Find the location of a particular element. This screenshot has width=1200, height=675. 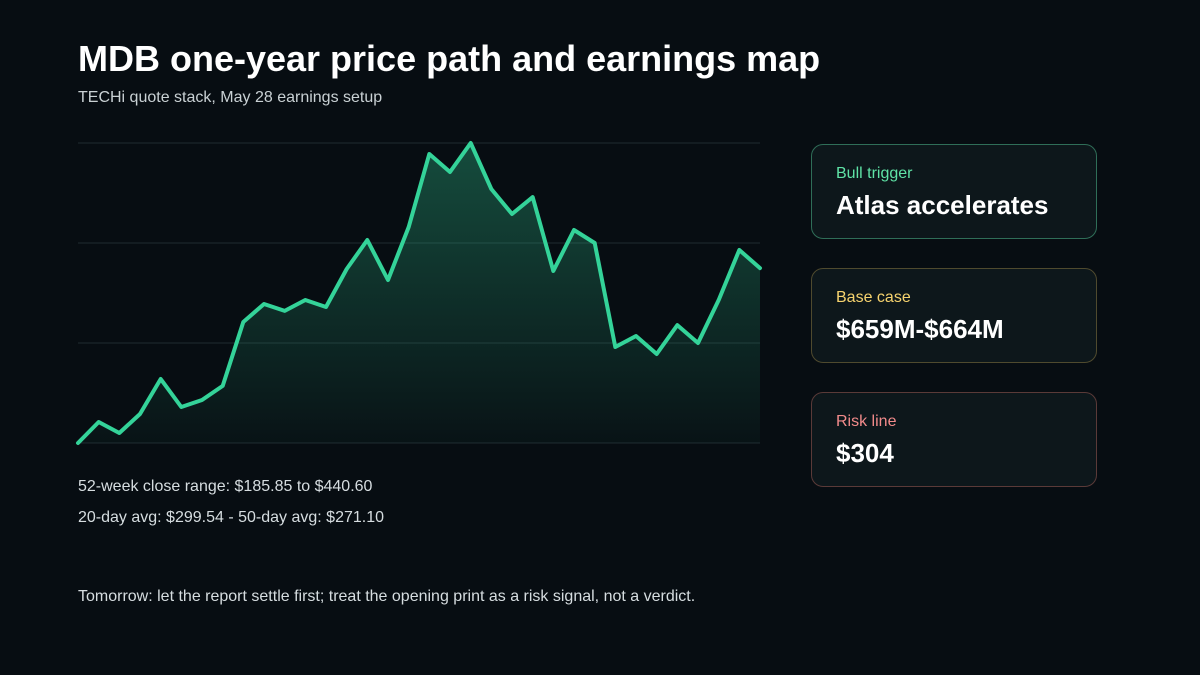

card-value: Atlas accelerates is located at coordinates (942, 205).